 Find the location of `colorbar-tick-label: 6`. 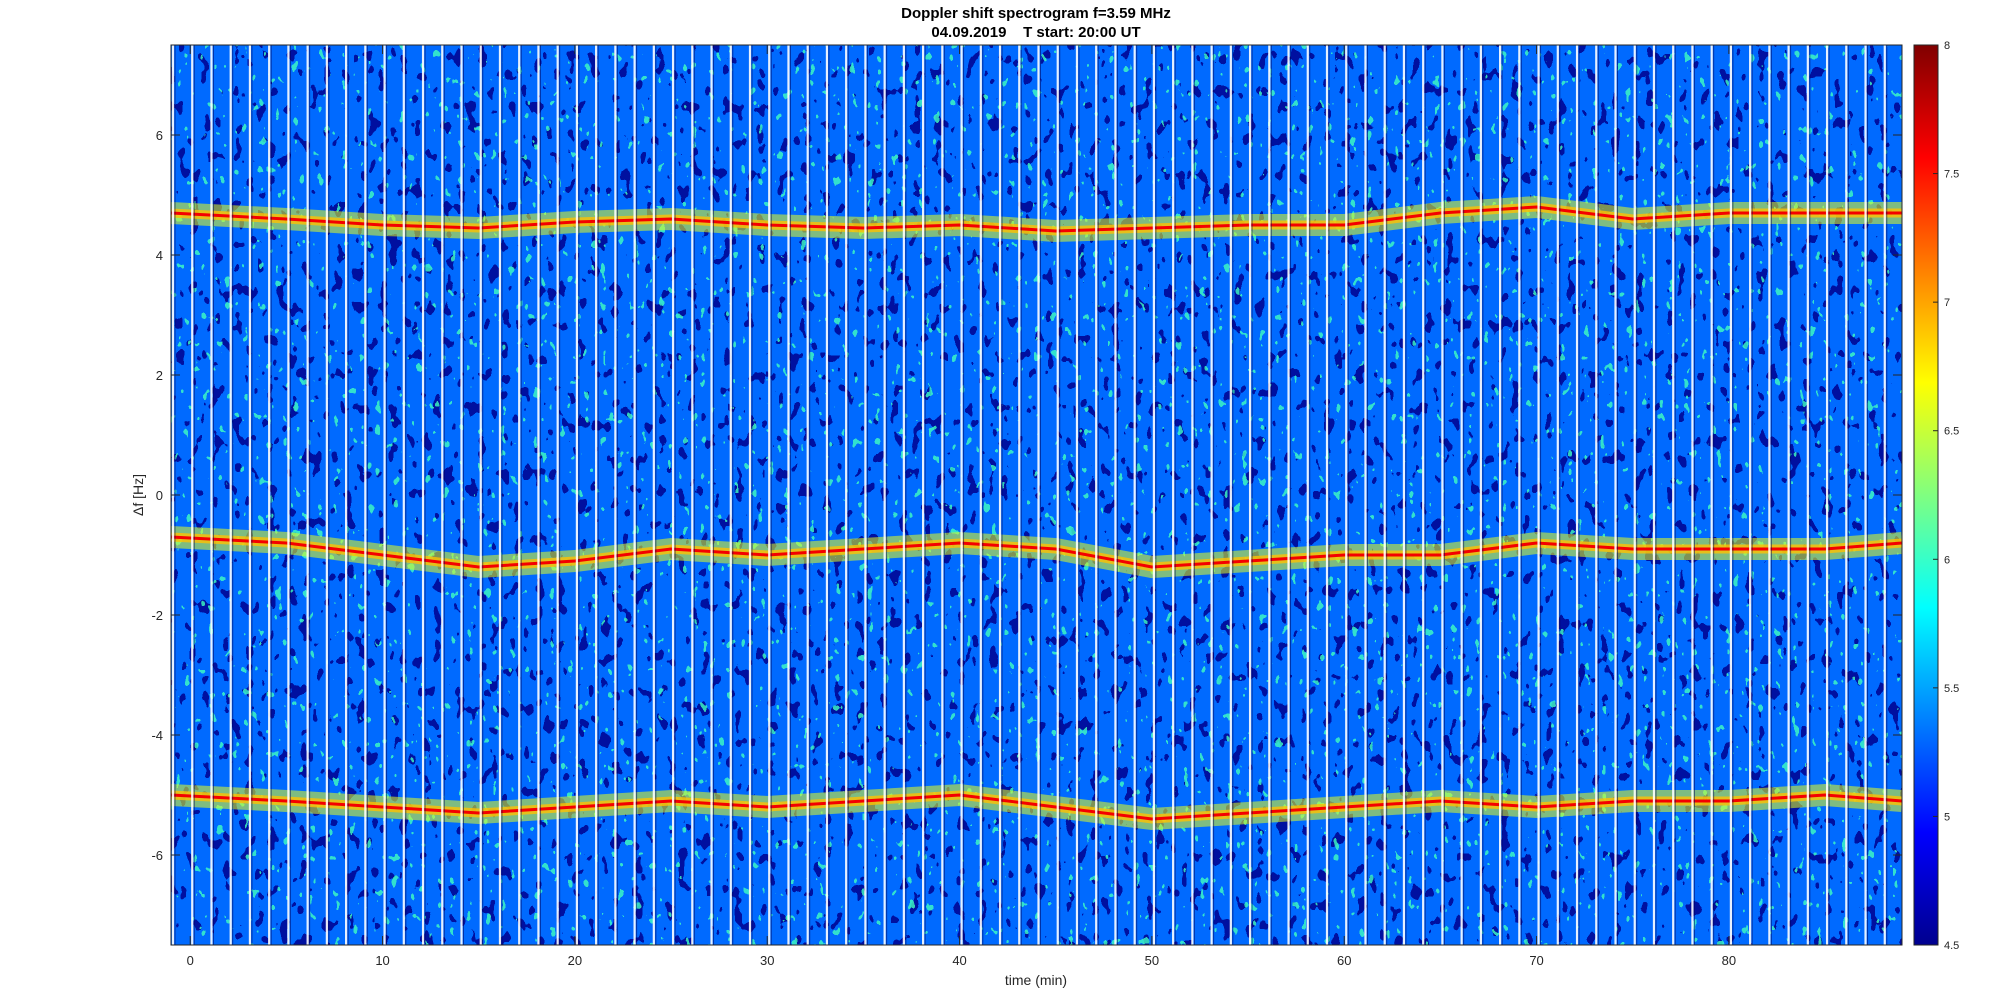

colorbar-tick-label: 6 is located at coordinates (1947, 560).